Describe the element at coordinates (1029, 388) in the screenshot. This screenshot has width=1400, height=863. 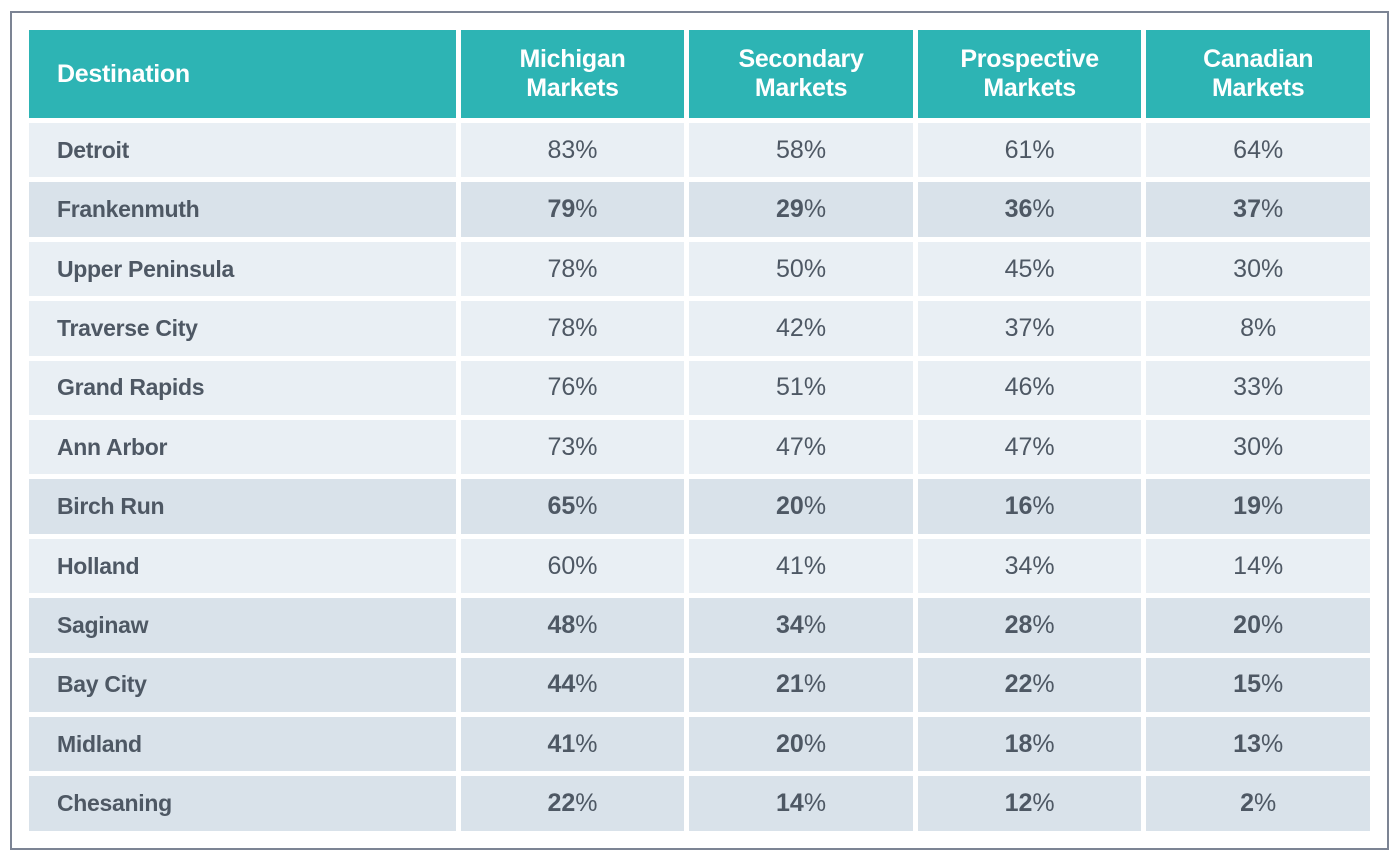
I see `value-cell: 46%` at that location.